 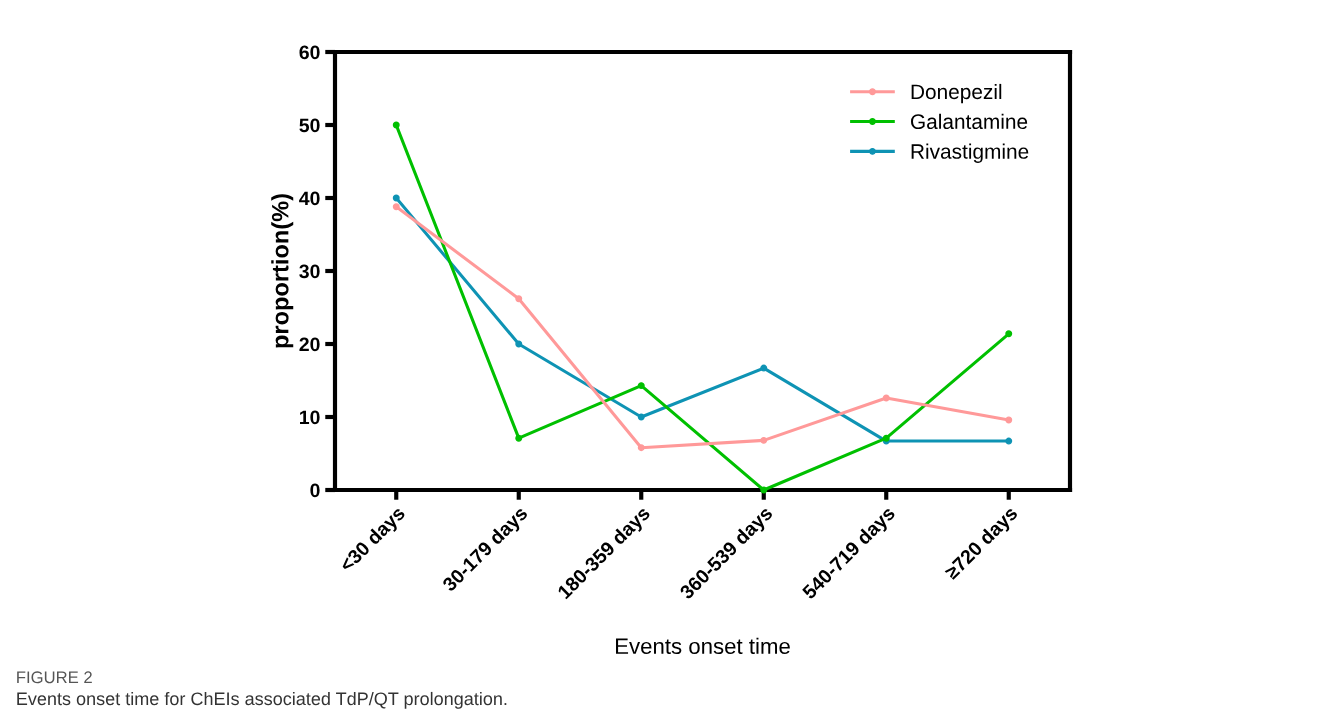 What do you see at coordinates (309, 52) in the screenshot?
I see `y-tick-label: 60` at bounding box center [309, 52].